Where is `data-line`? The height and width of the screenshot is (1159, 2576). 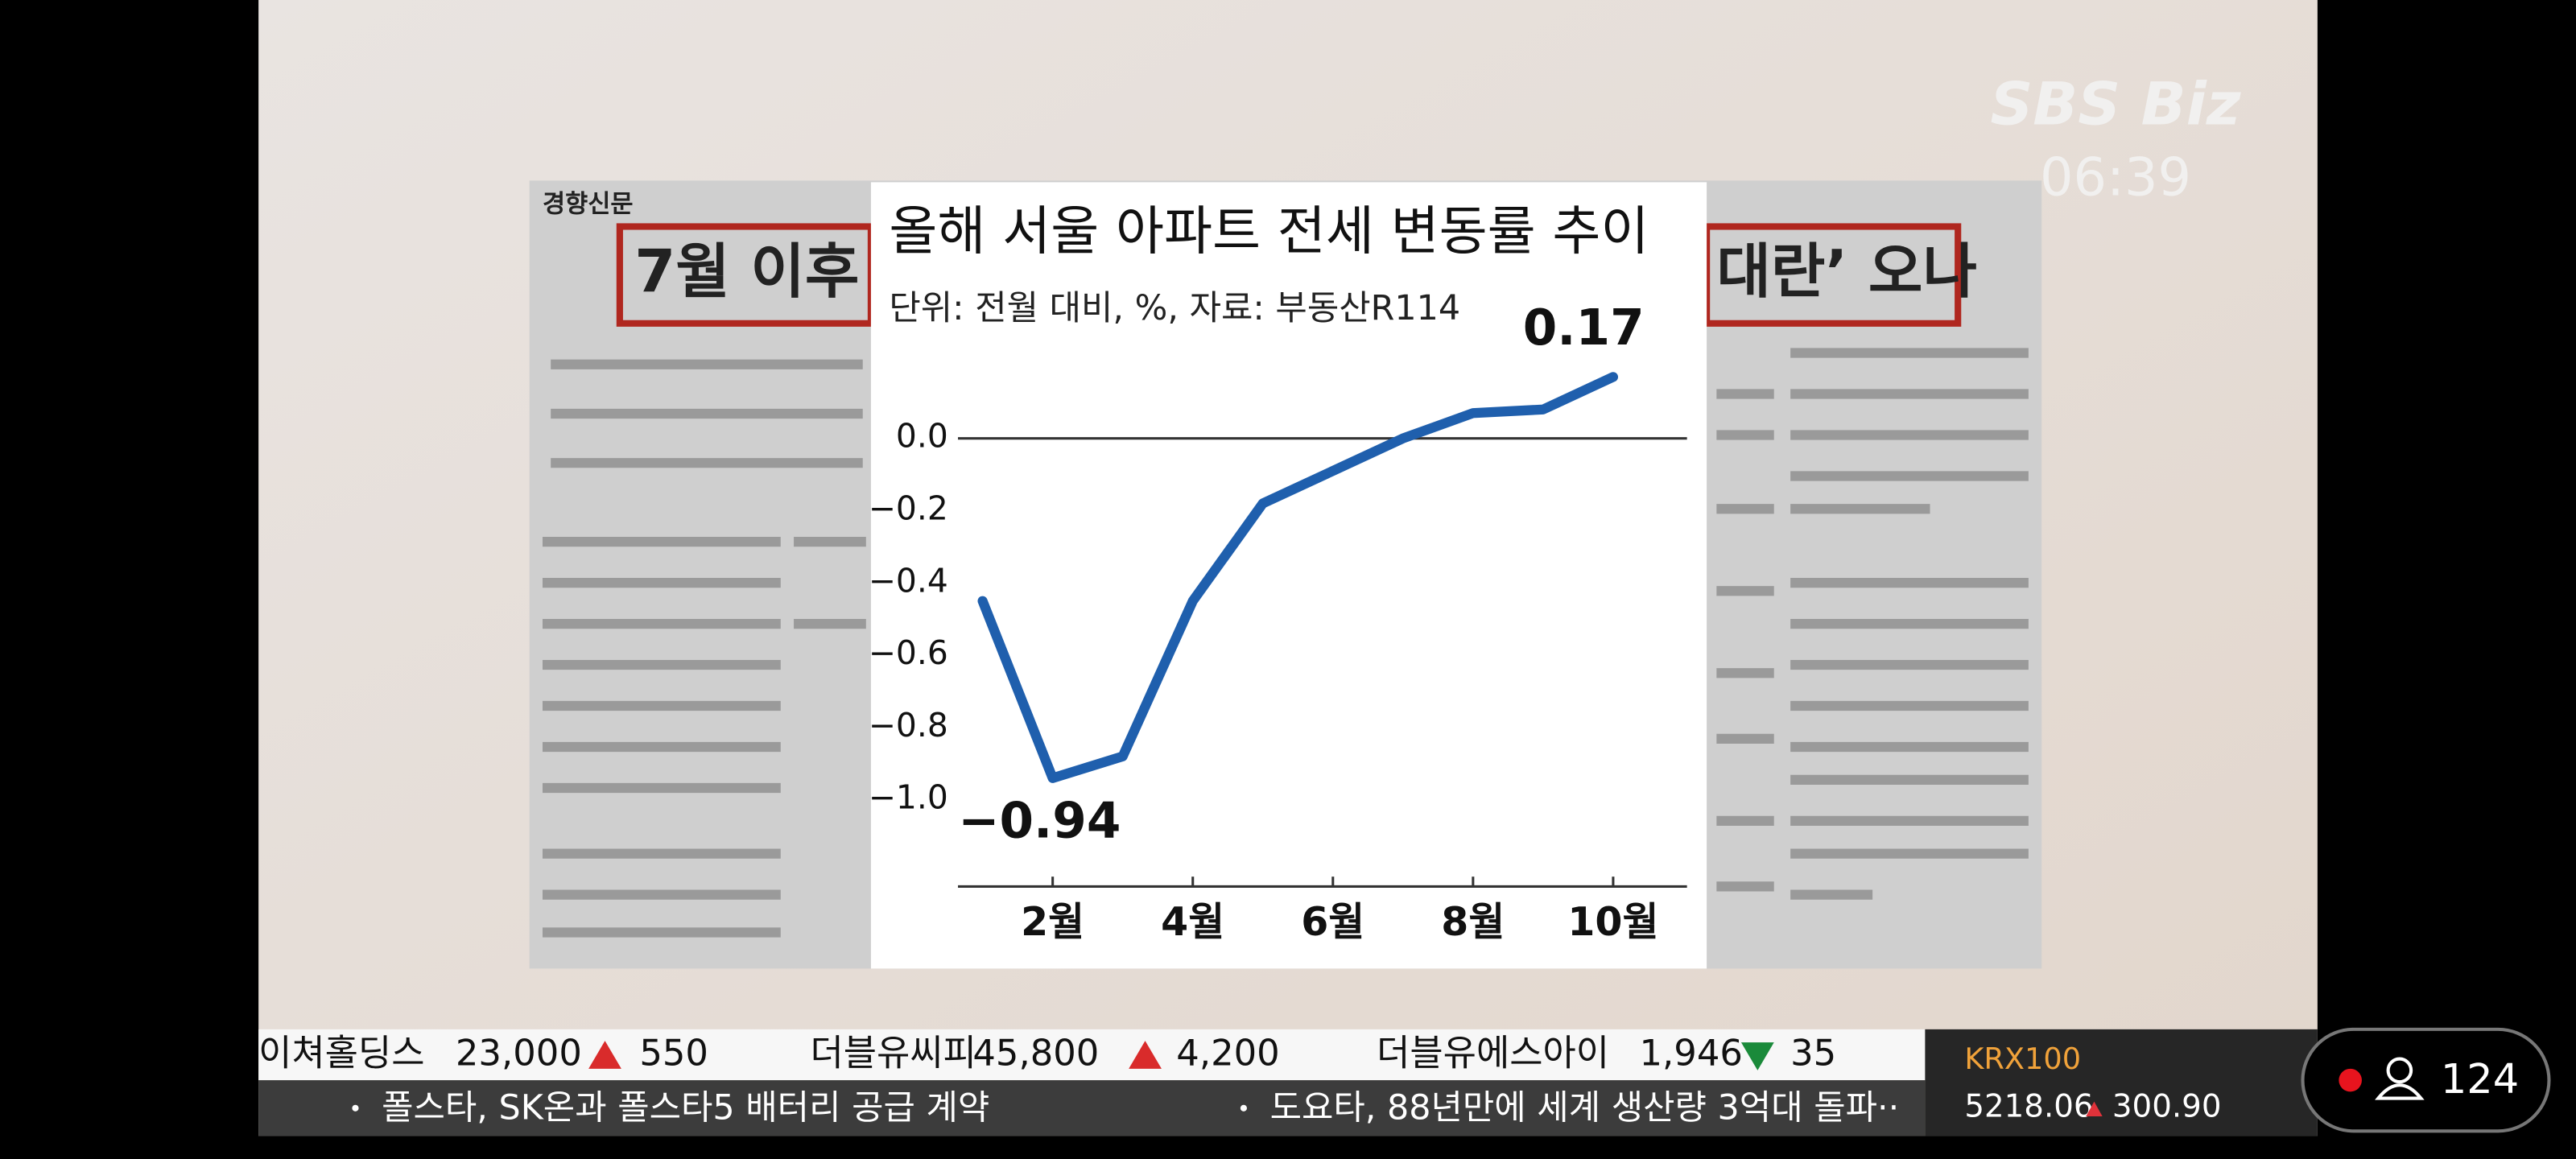 data-line is located at coordinates (1298, 577).